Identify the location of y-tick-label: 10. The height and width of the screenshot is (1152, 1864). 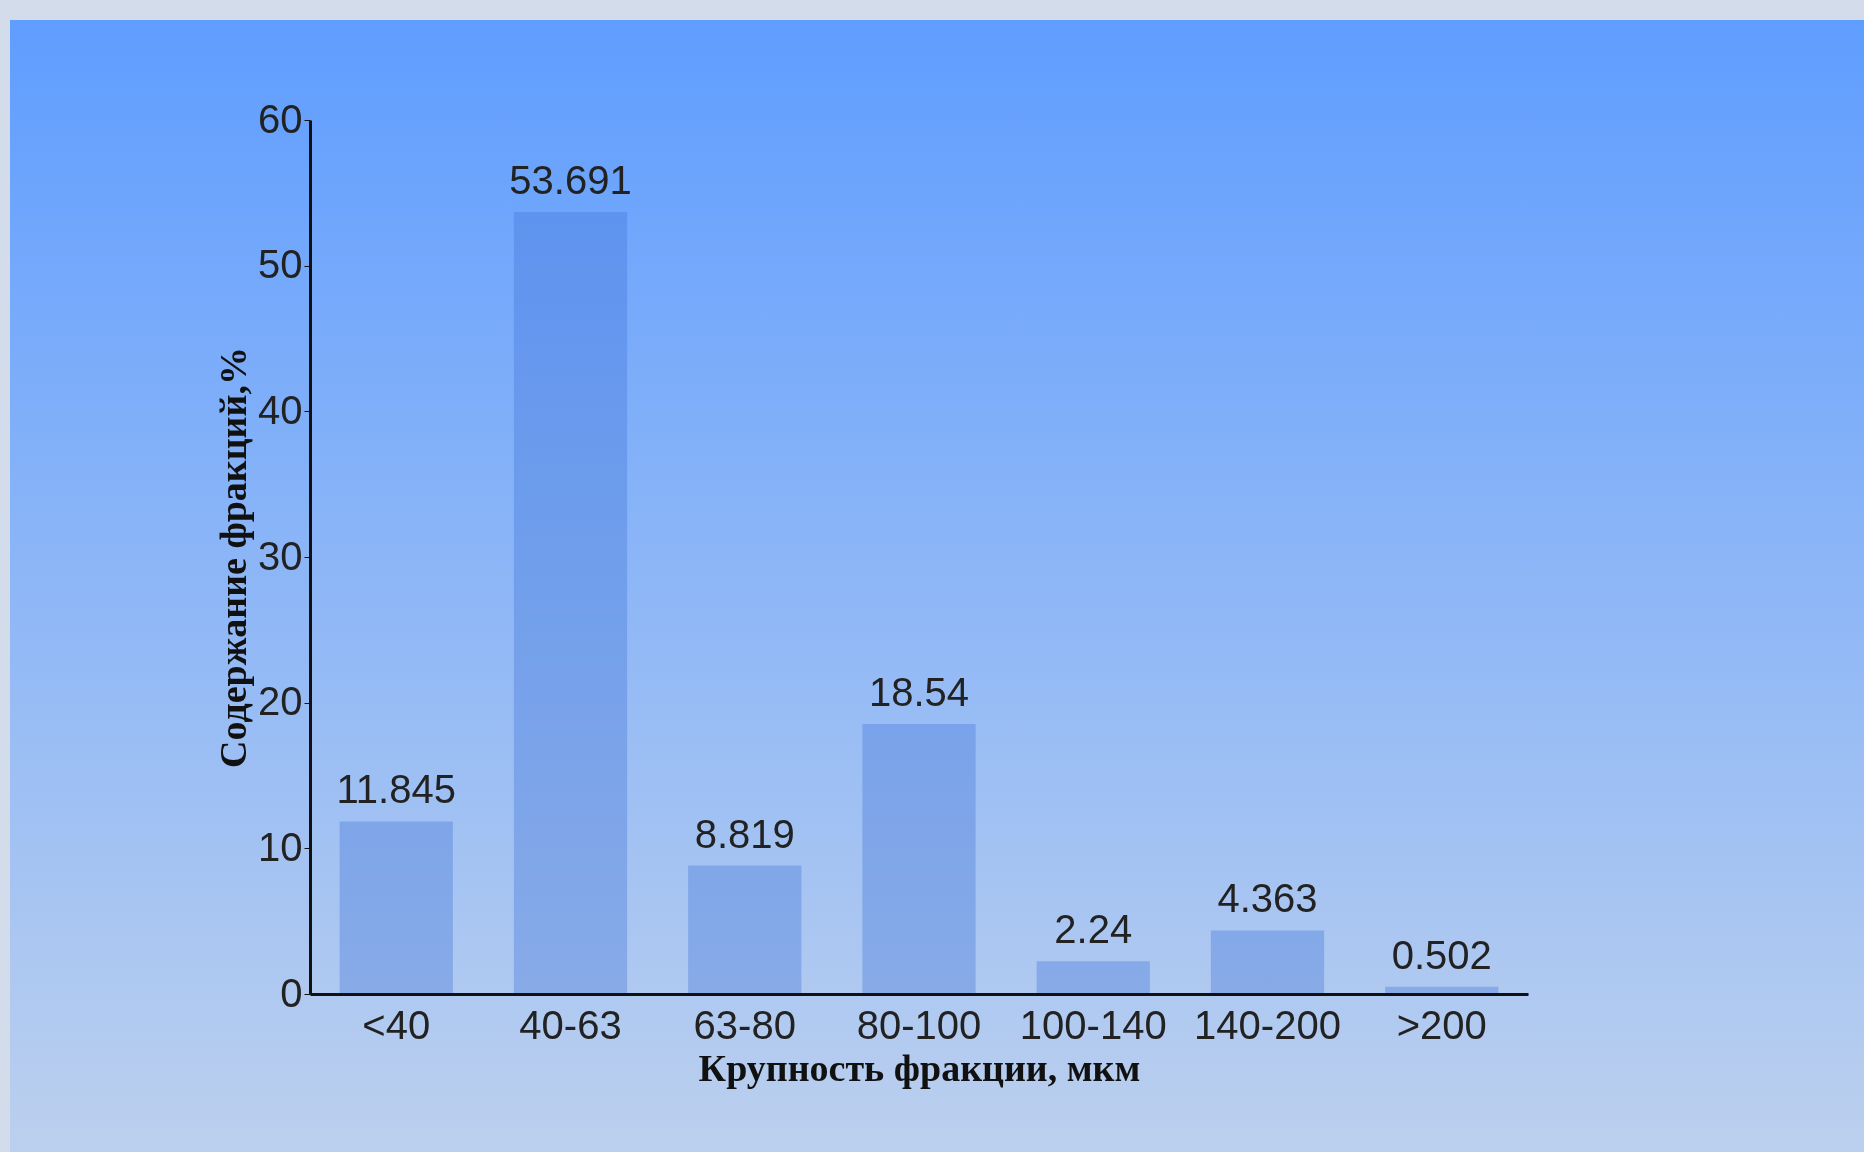
(280, 846).